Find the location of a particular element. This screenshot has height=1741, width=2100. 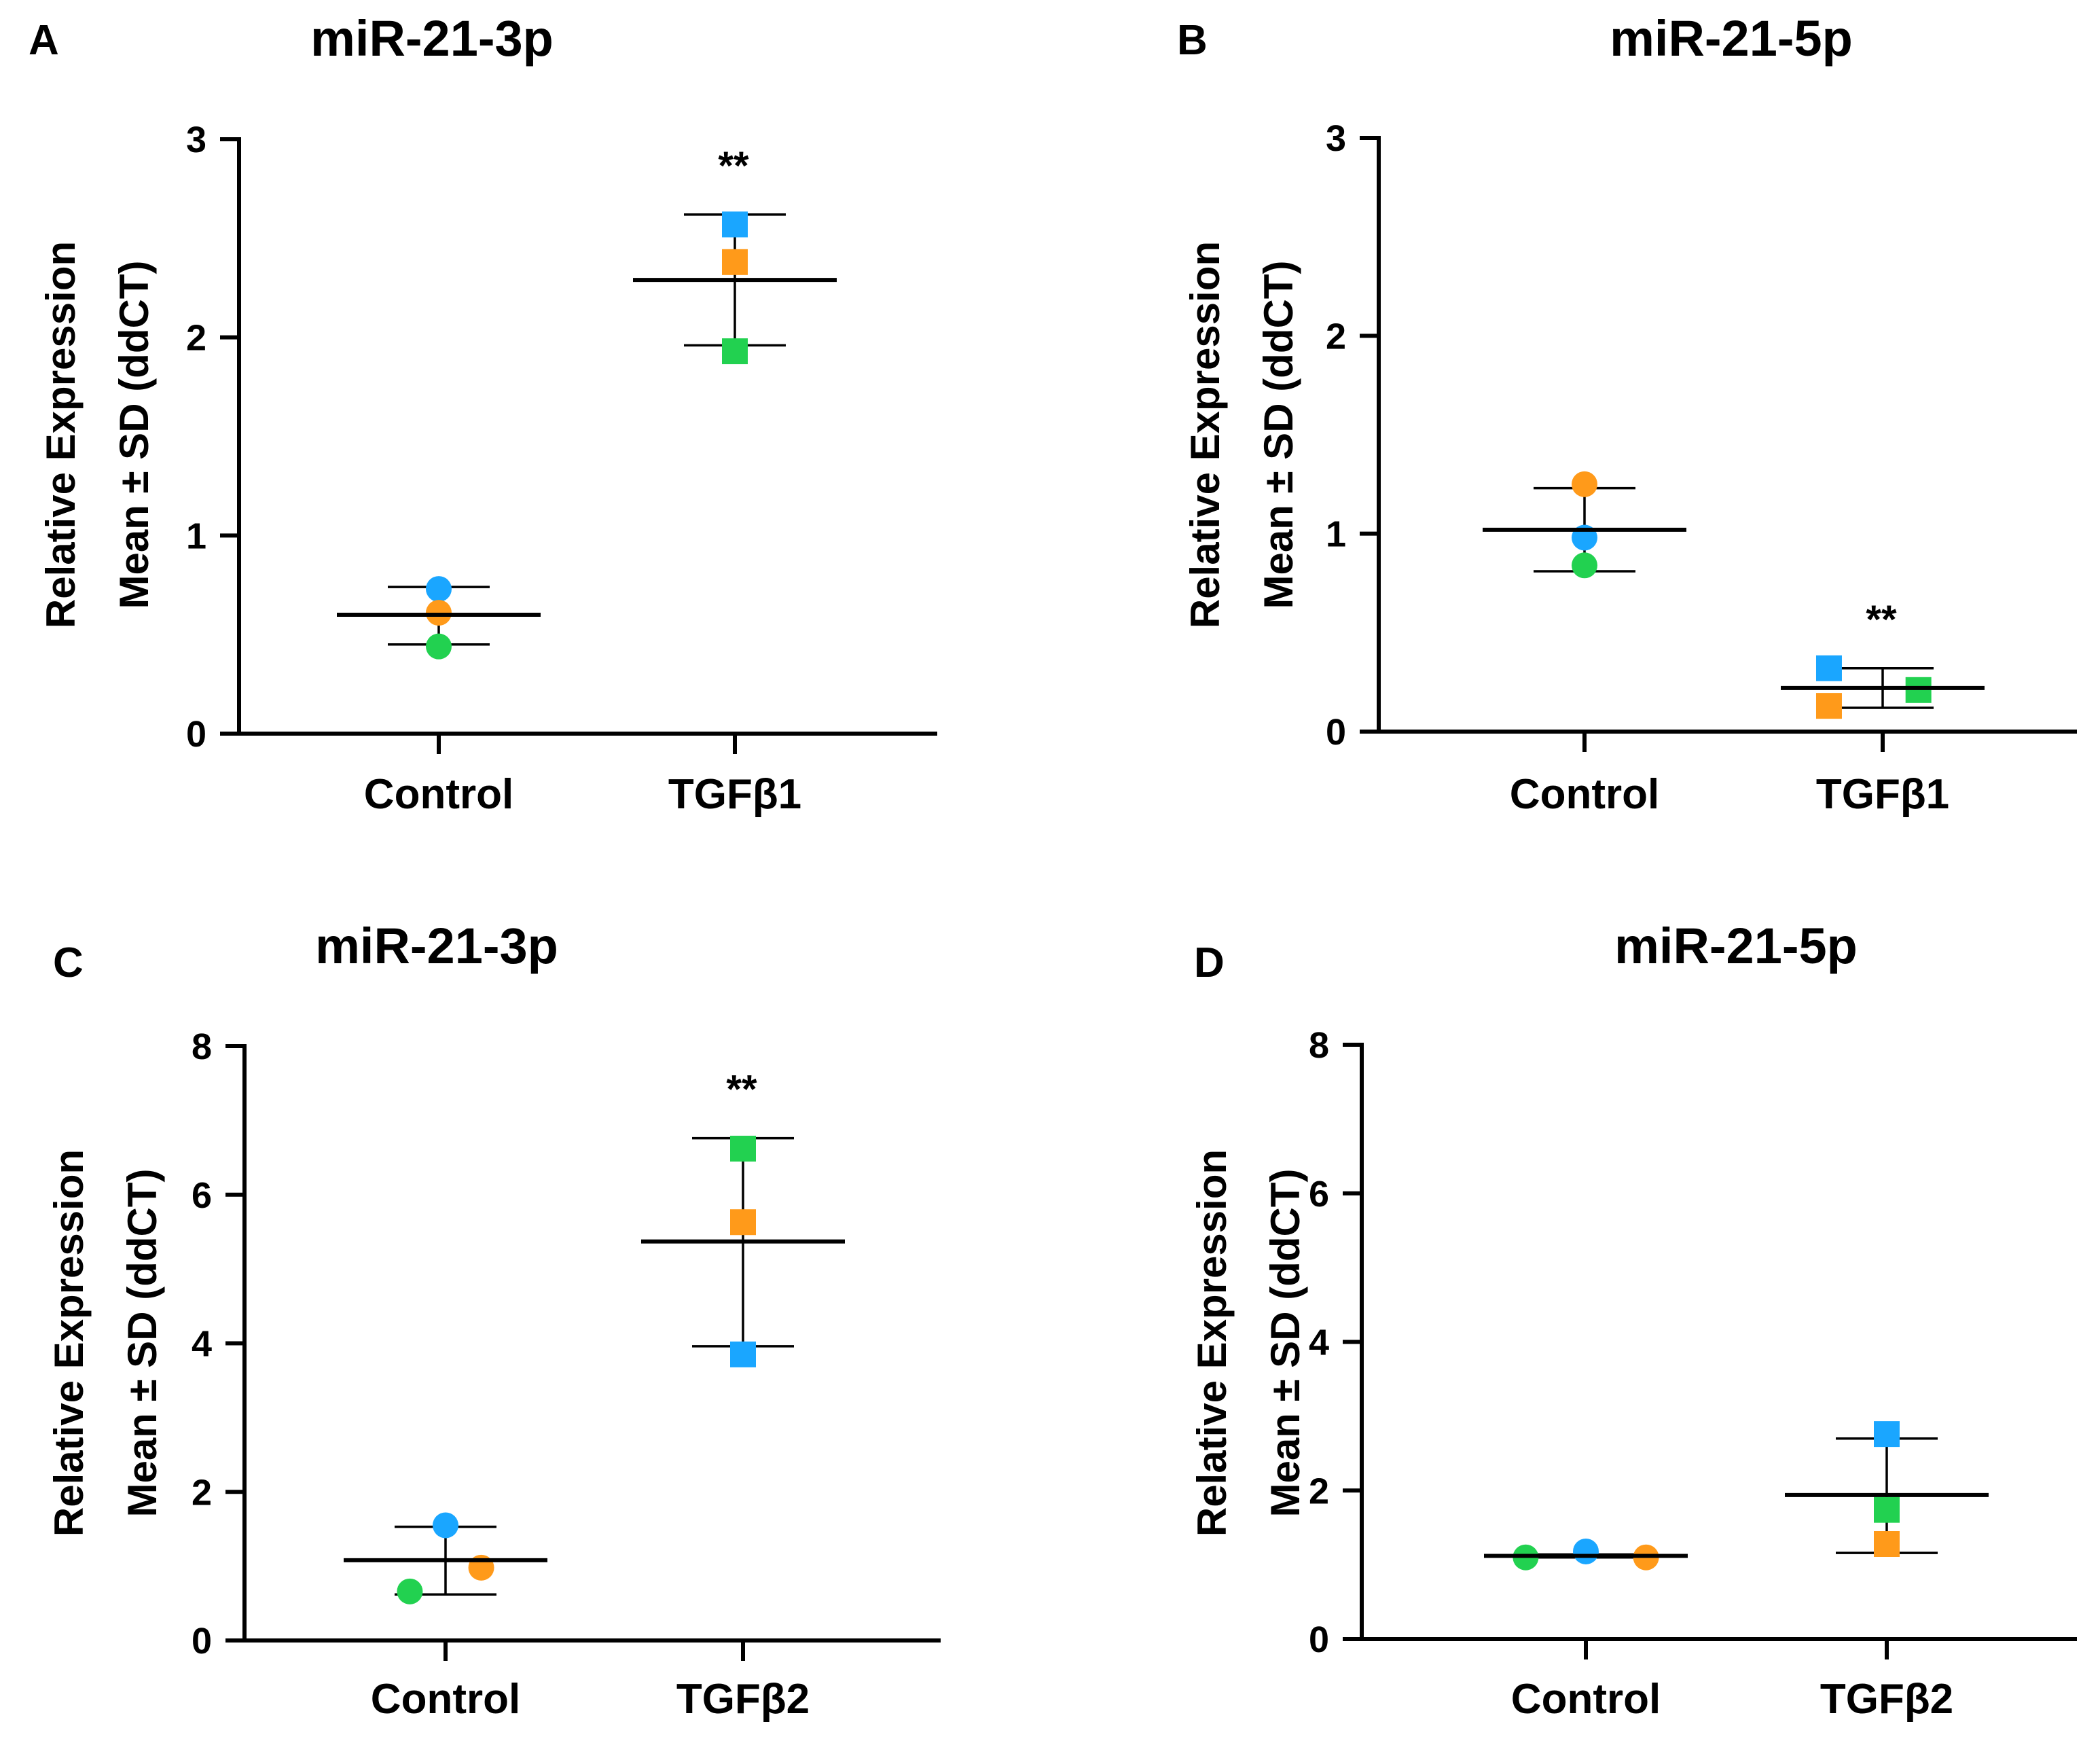

panel-letter: B is located at coordinates (1192, 40).